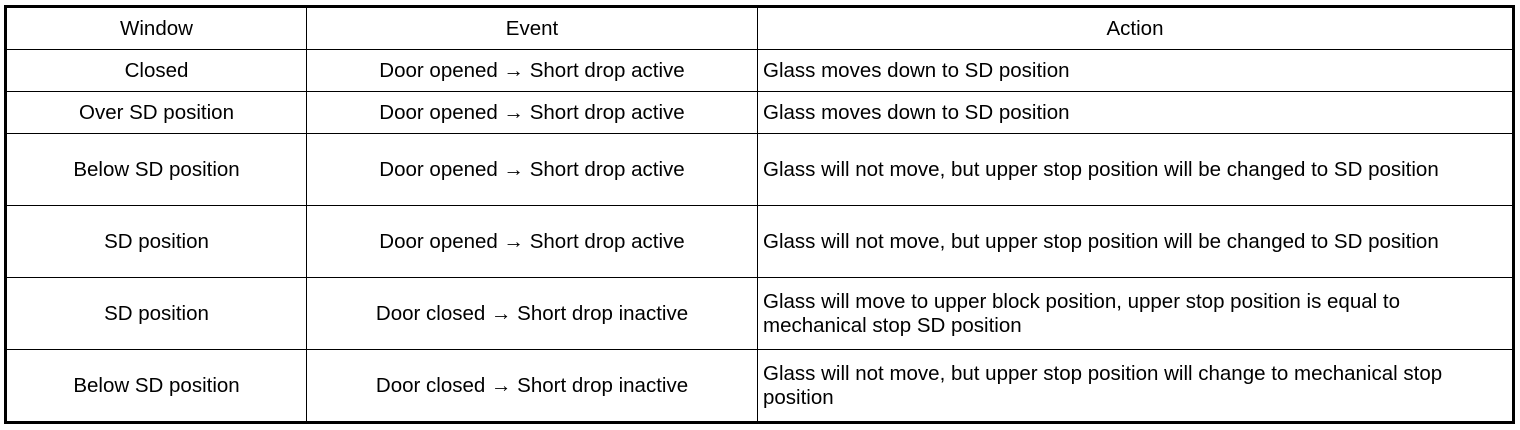  What do you see at coordinates (156, 28) in the screenshot?
I see `header-window: Window` at bounding box center [156, 28].